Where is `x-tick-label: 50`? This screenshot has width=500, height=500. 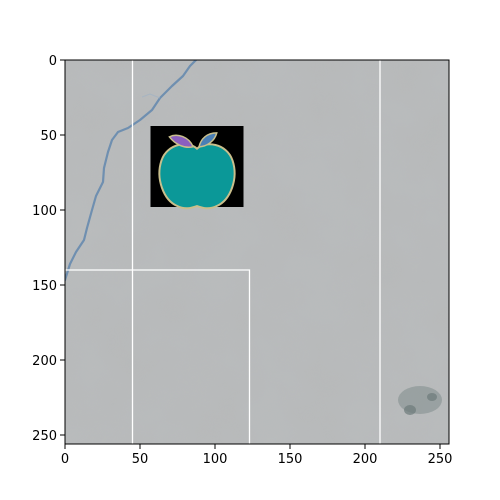 x-tick-label: 50 is located at coordinates (140, 459).